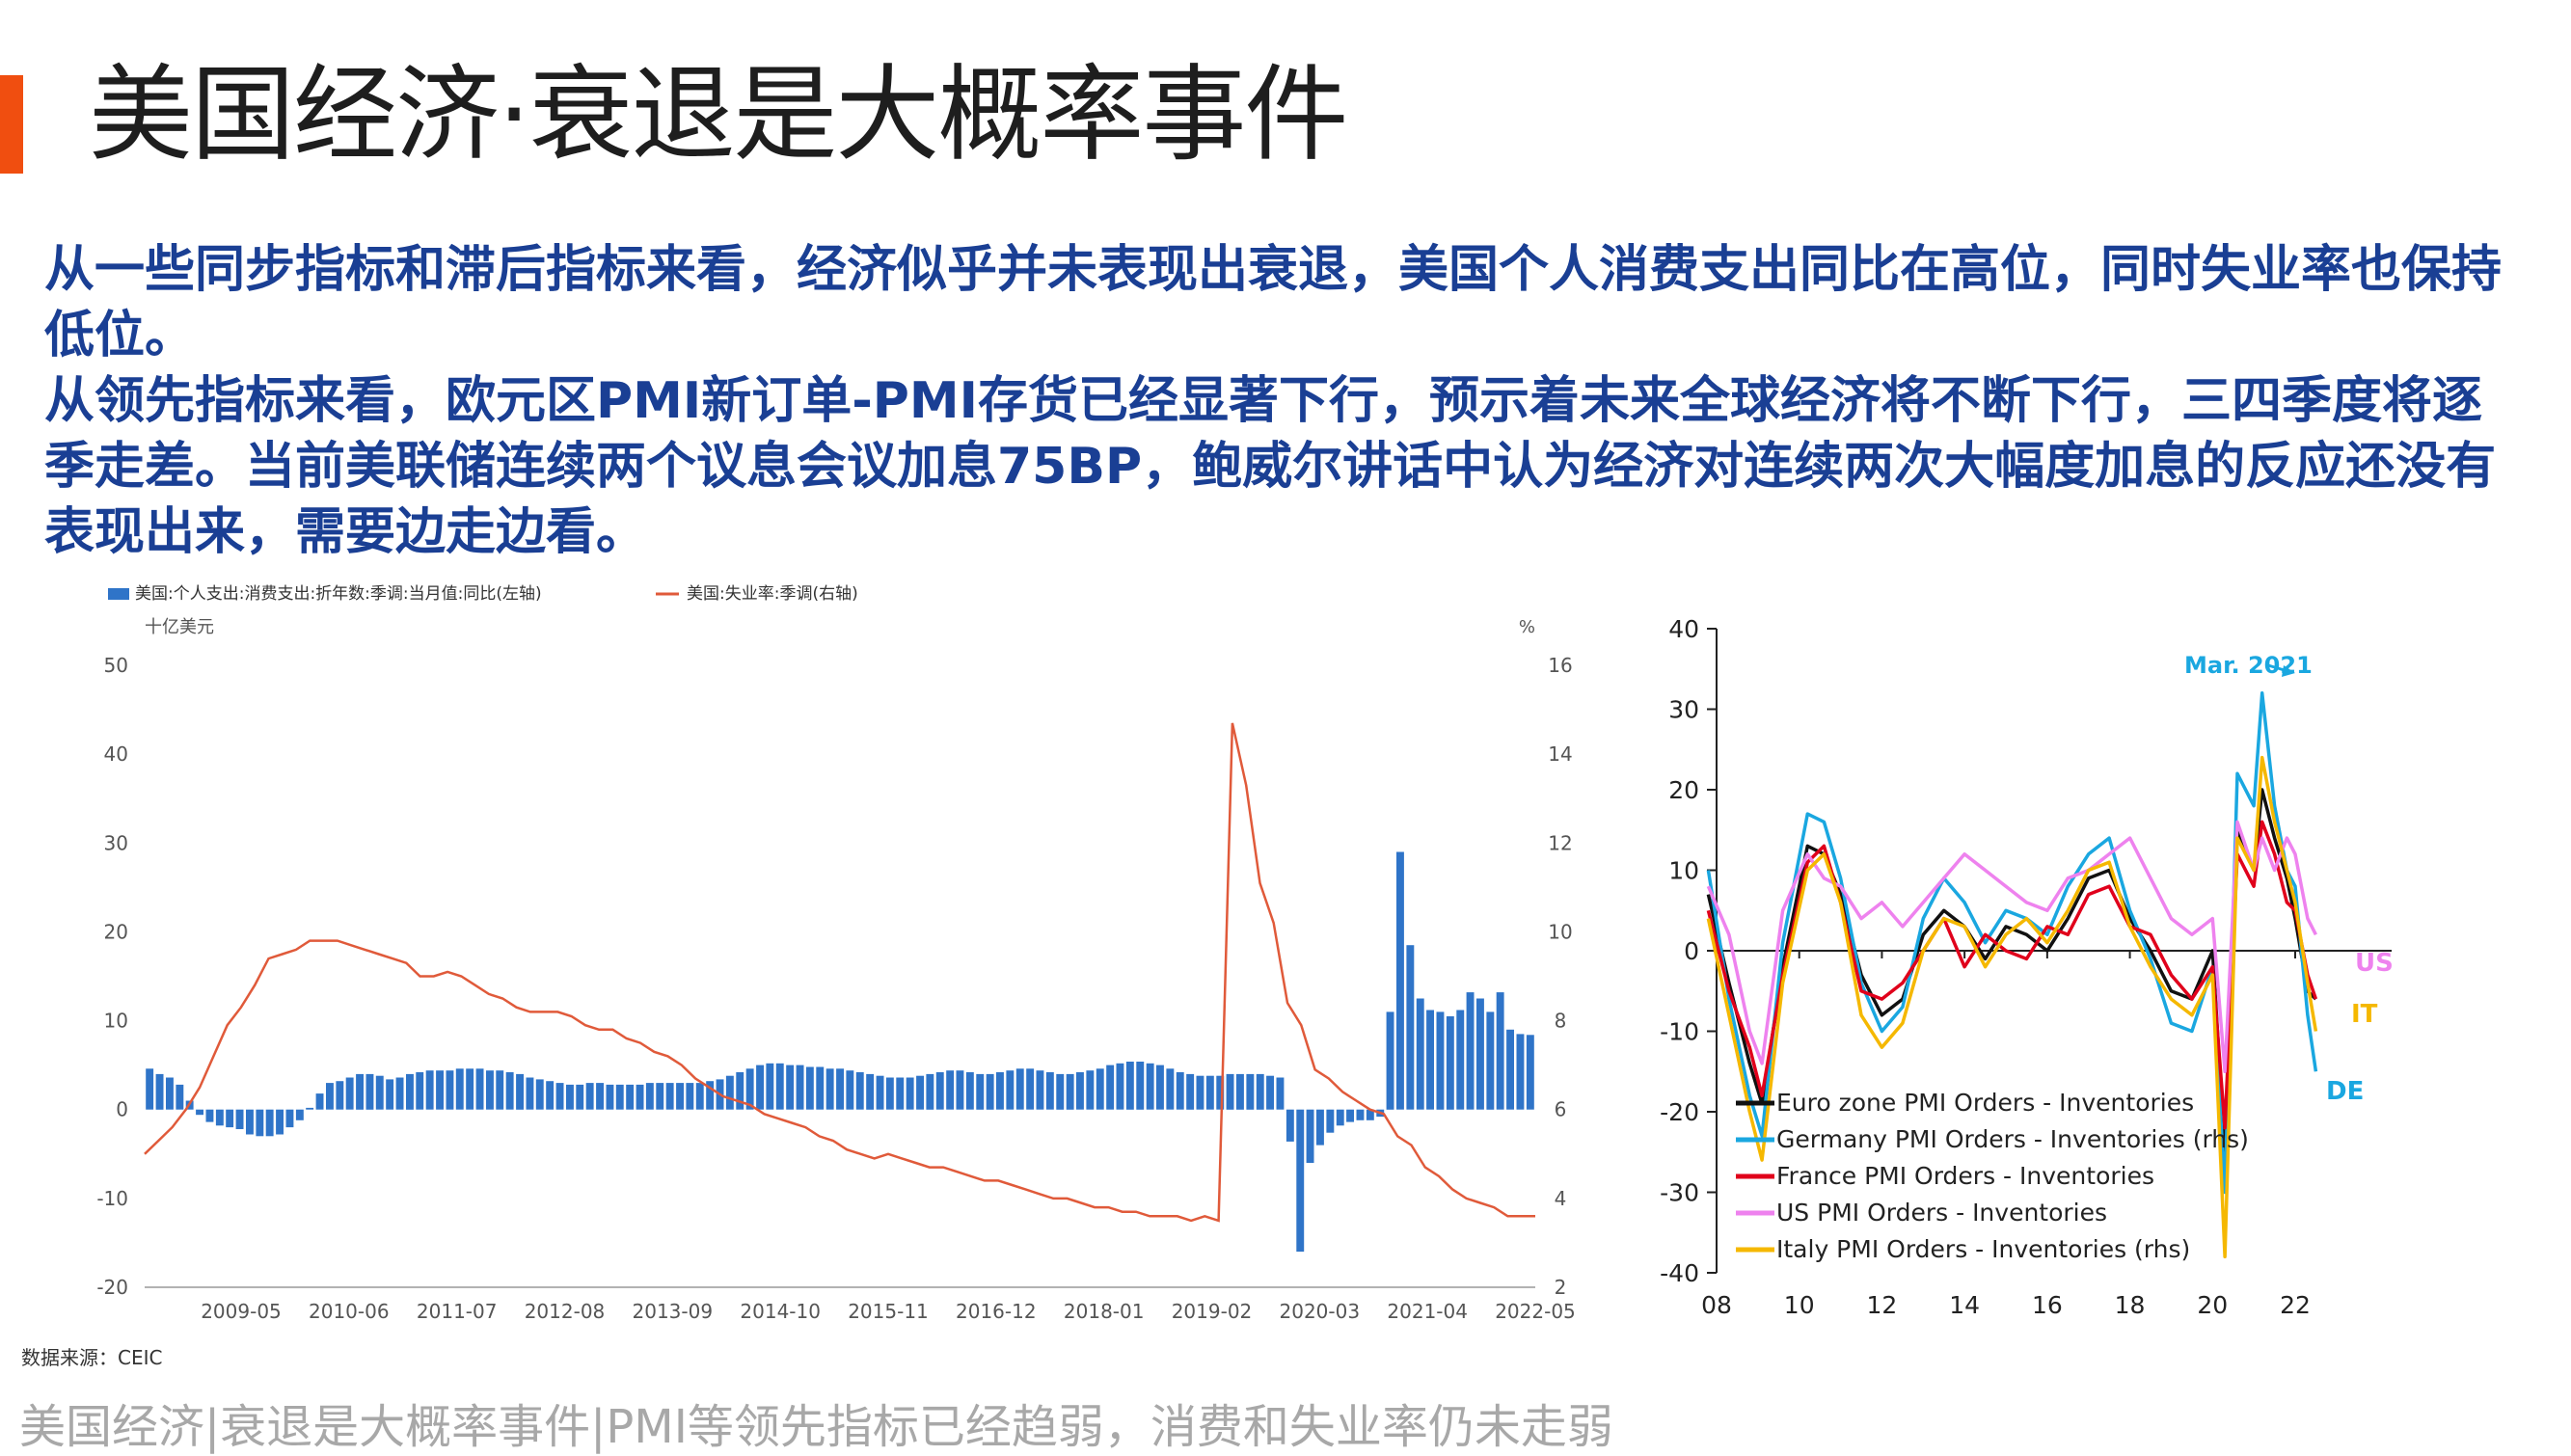  What do you see at coordinates (116, 931) in the screenshot?
I see `left-y-tick-label: 20` at bounding box center [116, 931].